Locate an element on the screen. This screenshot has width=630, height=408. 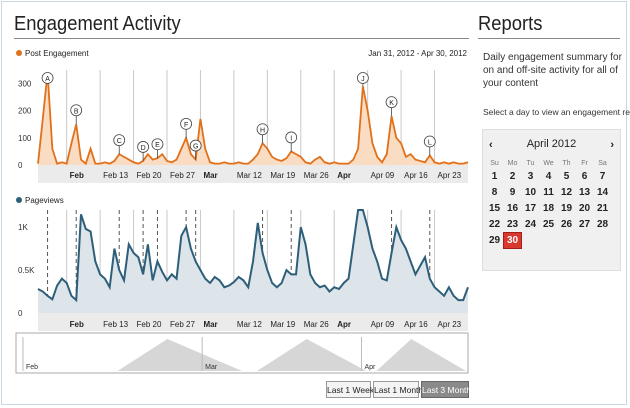
calendar-day: 23 is located at coordinates (512, 224).